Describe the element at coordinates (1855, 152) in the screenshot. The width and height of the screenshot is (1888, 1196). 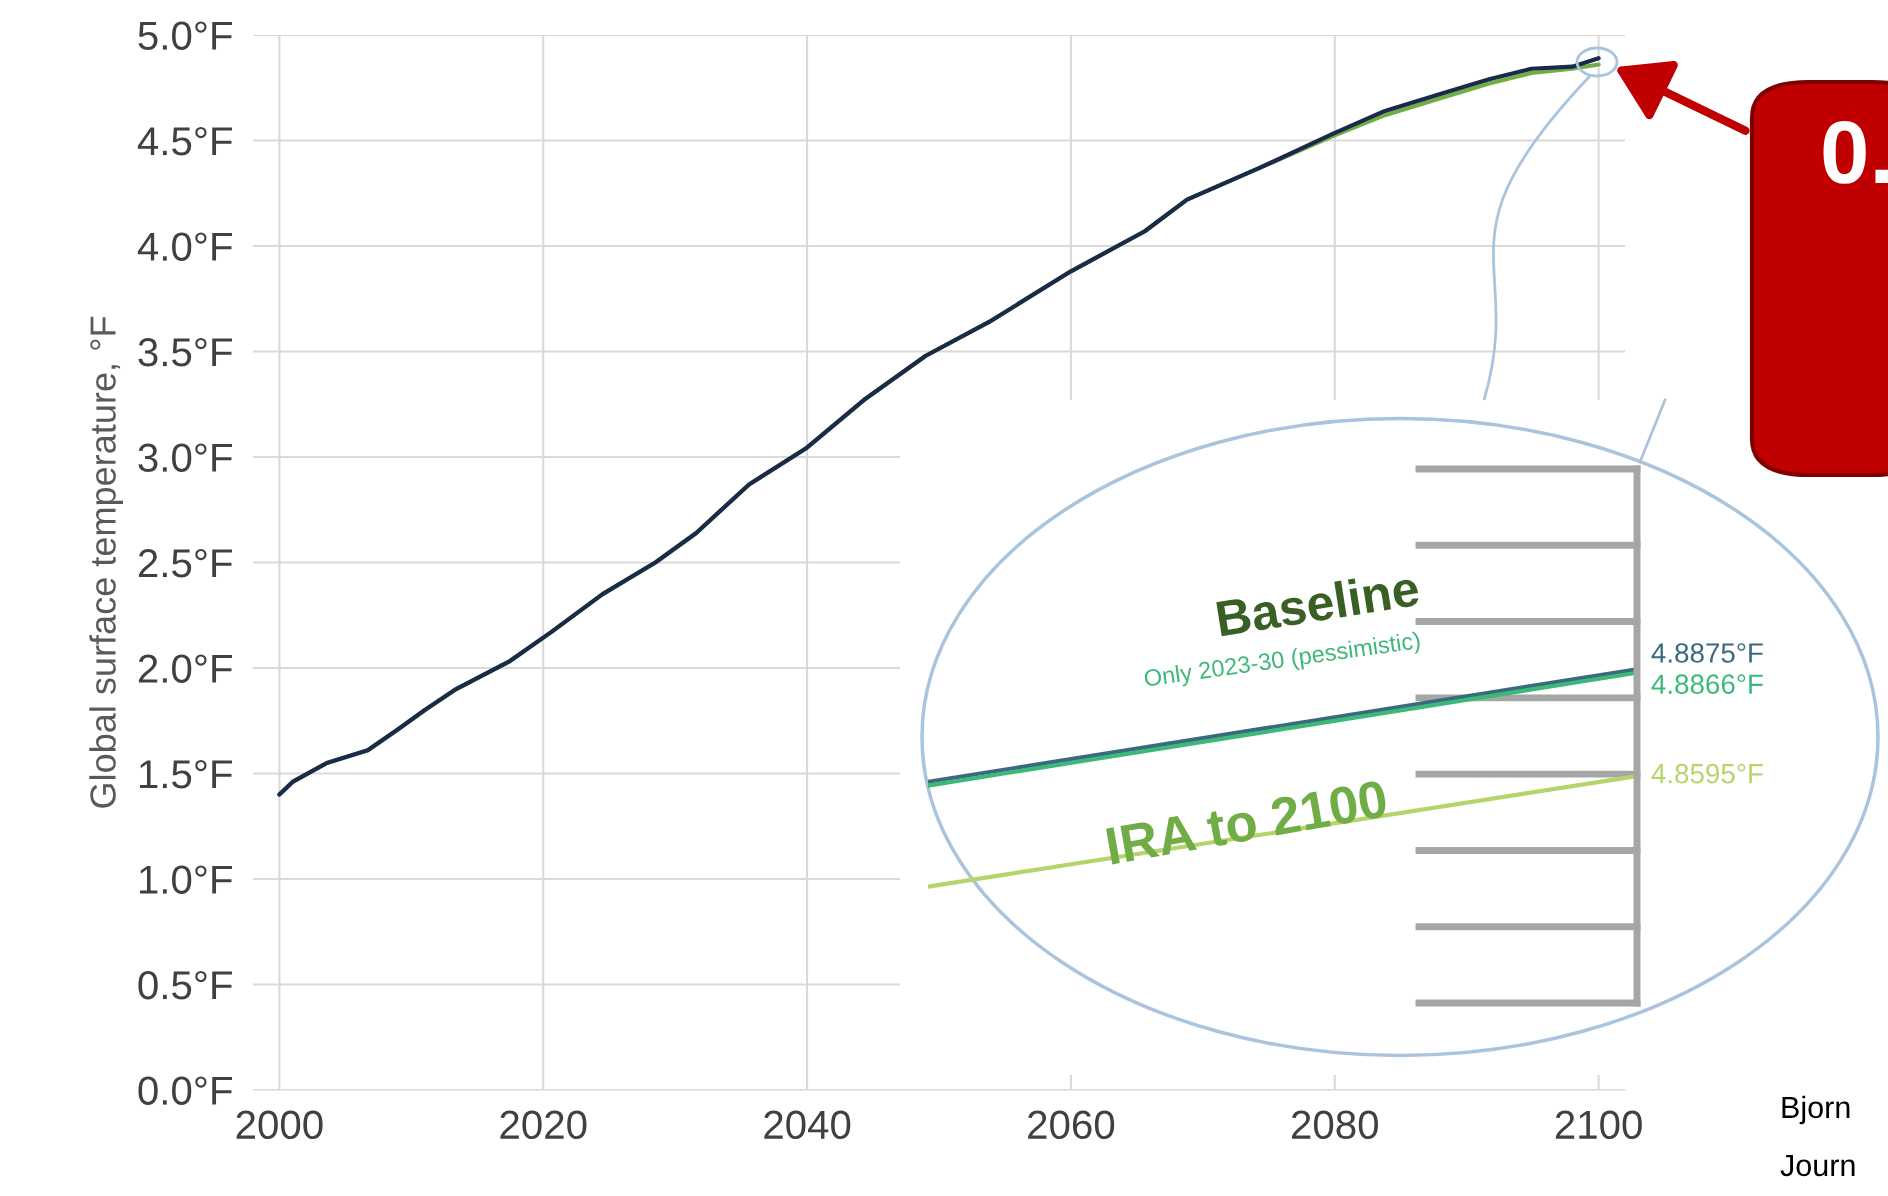
I see `text: 0.` at that location.